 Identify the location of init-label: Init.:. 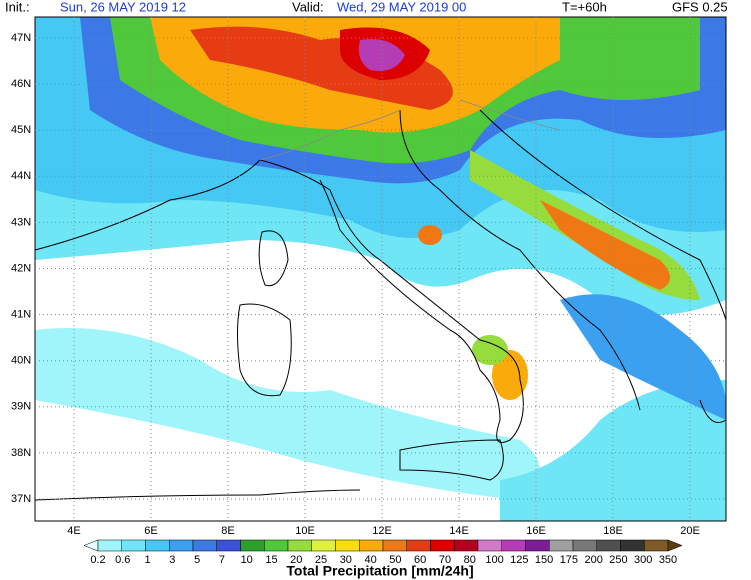
(17, 7).